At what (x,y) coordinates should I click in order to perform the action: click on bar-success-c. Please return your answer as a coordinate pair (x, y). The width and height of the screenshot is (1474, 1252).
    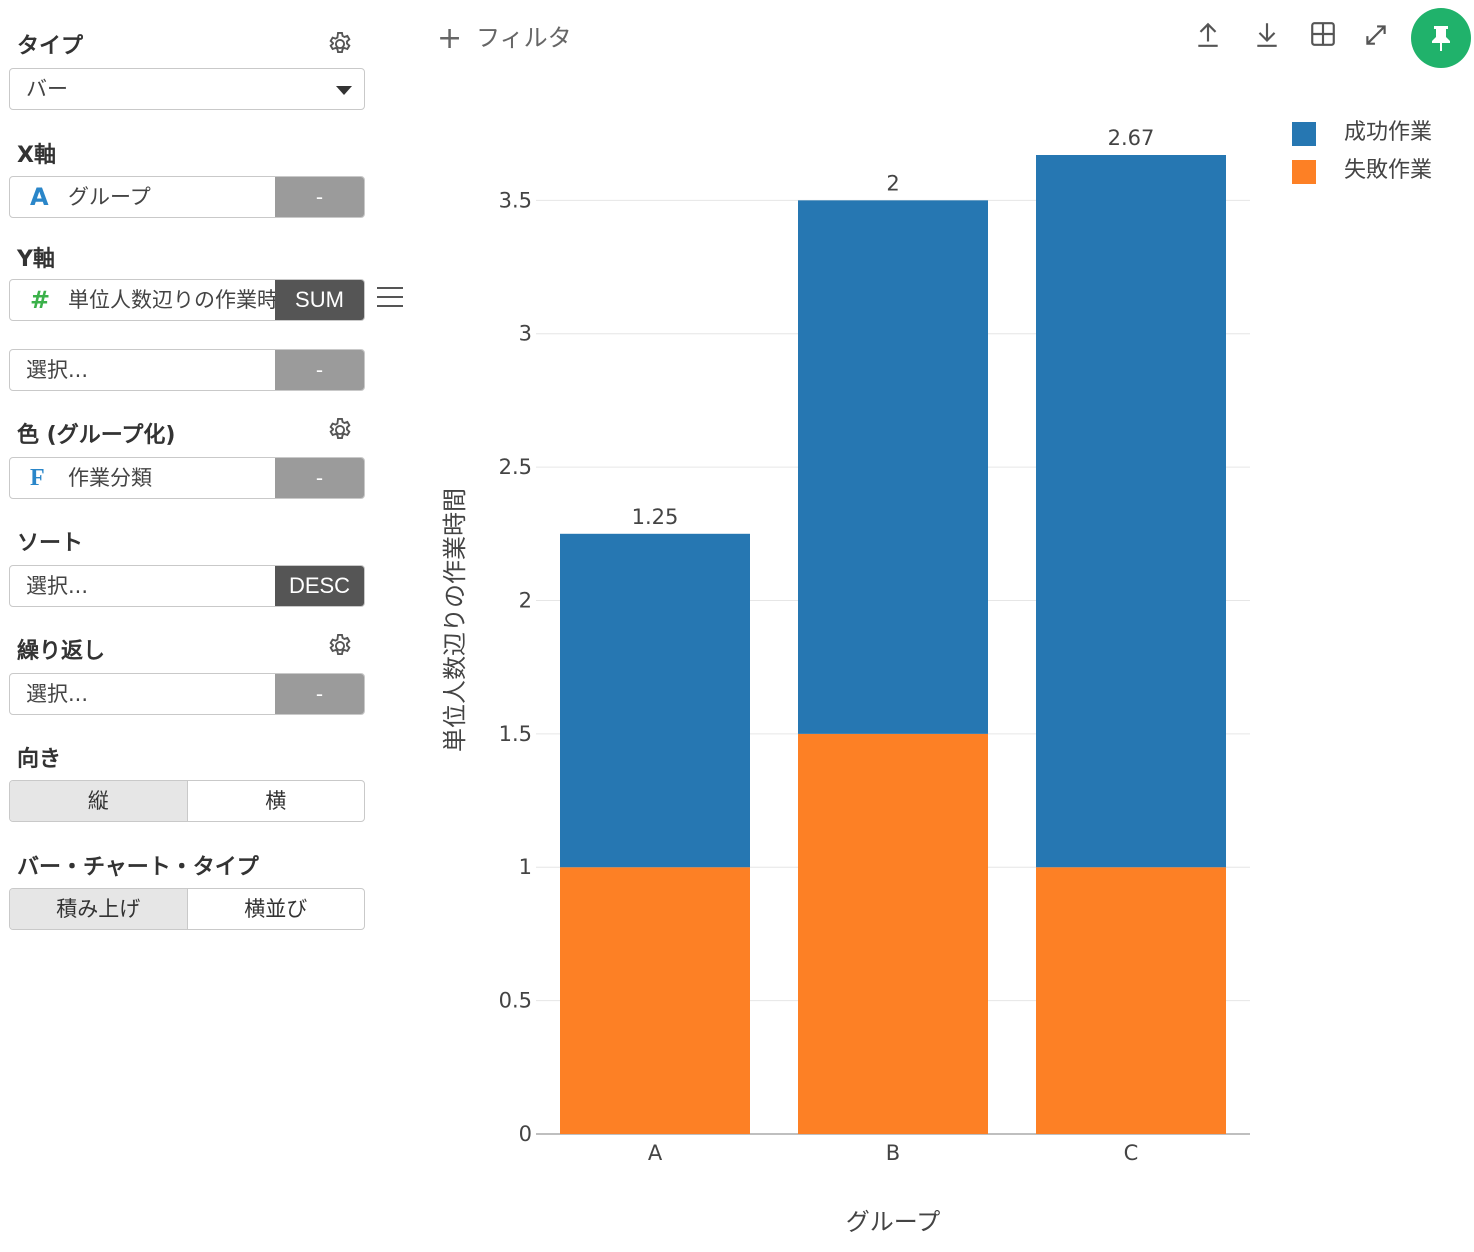
    Looking at the image, I should click on (1131, 511).